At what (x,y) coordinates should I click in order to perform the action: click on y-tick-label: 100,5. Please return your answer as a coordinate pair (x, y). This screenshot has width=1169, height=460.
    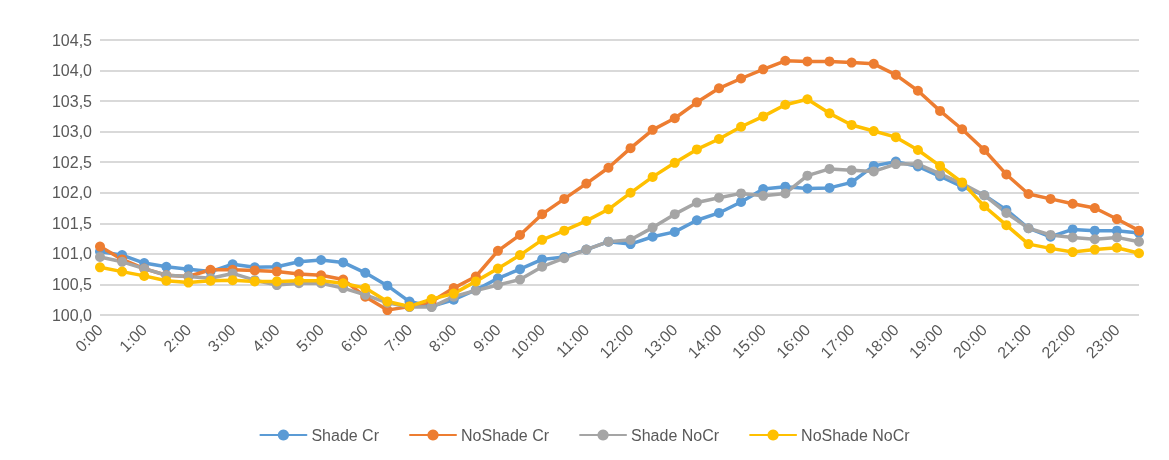
    Looking at the image, I should click on (72, 284).